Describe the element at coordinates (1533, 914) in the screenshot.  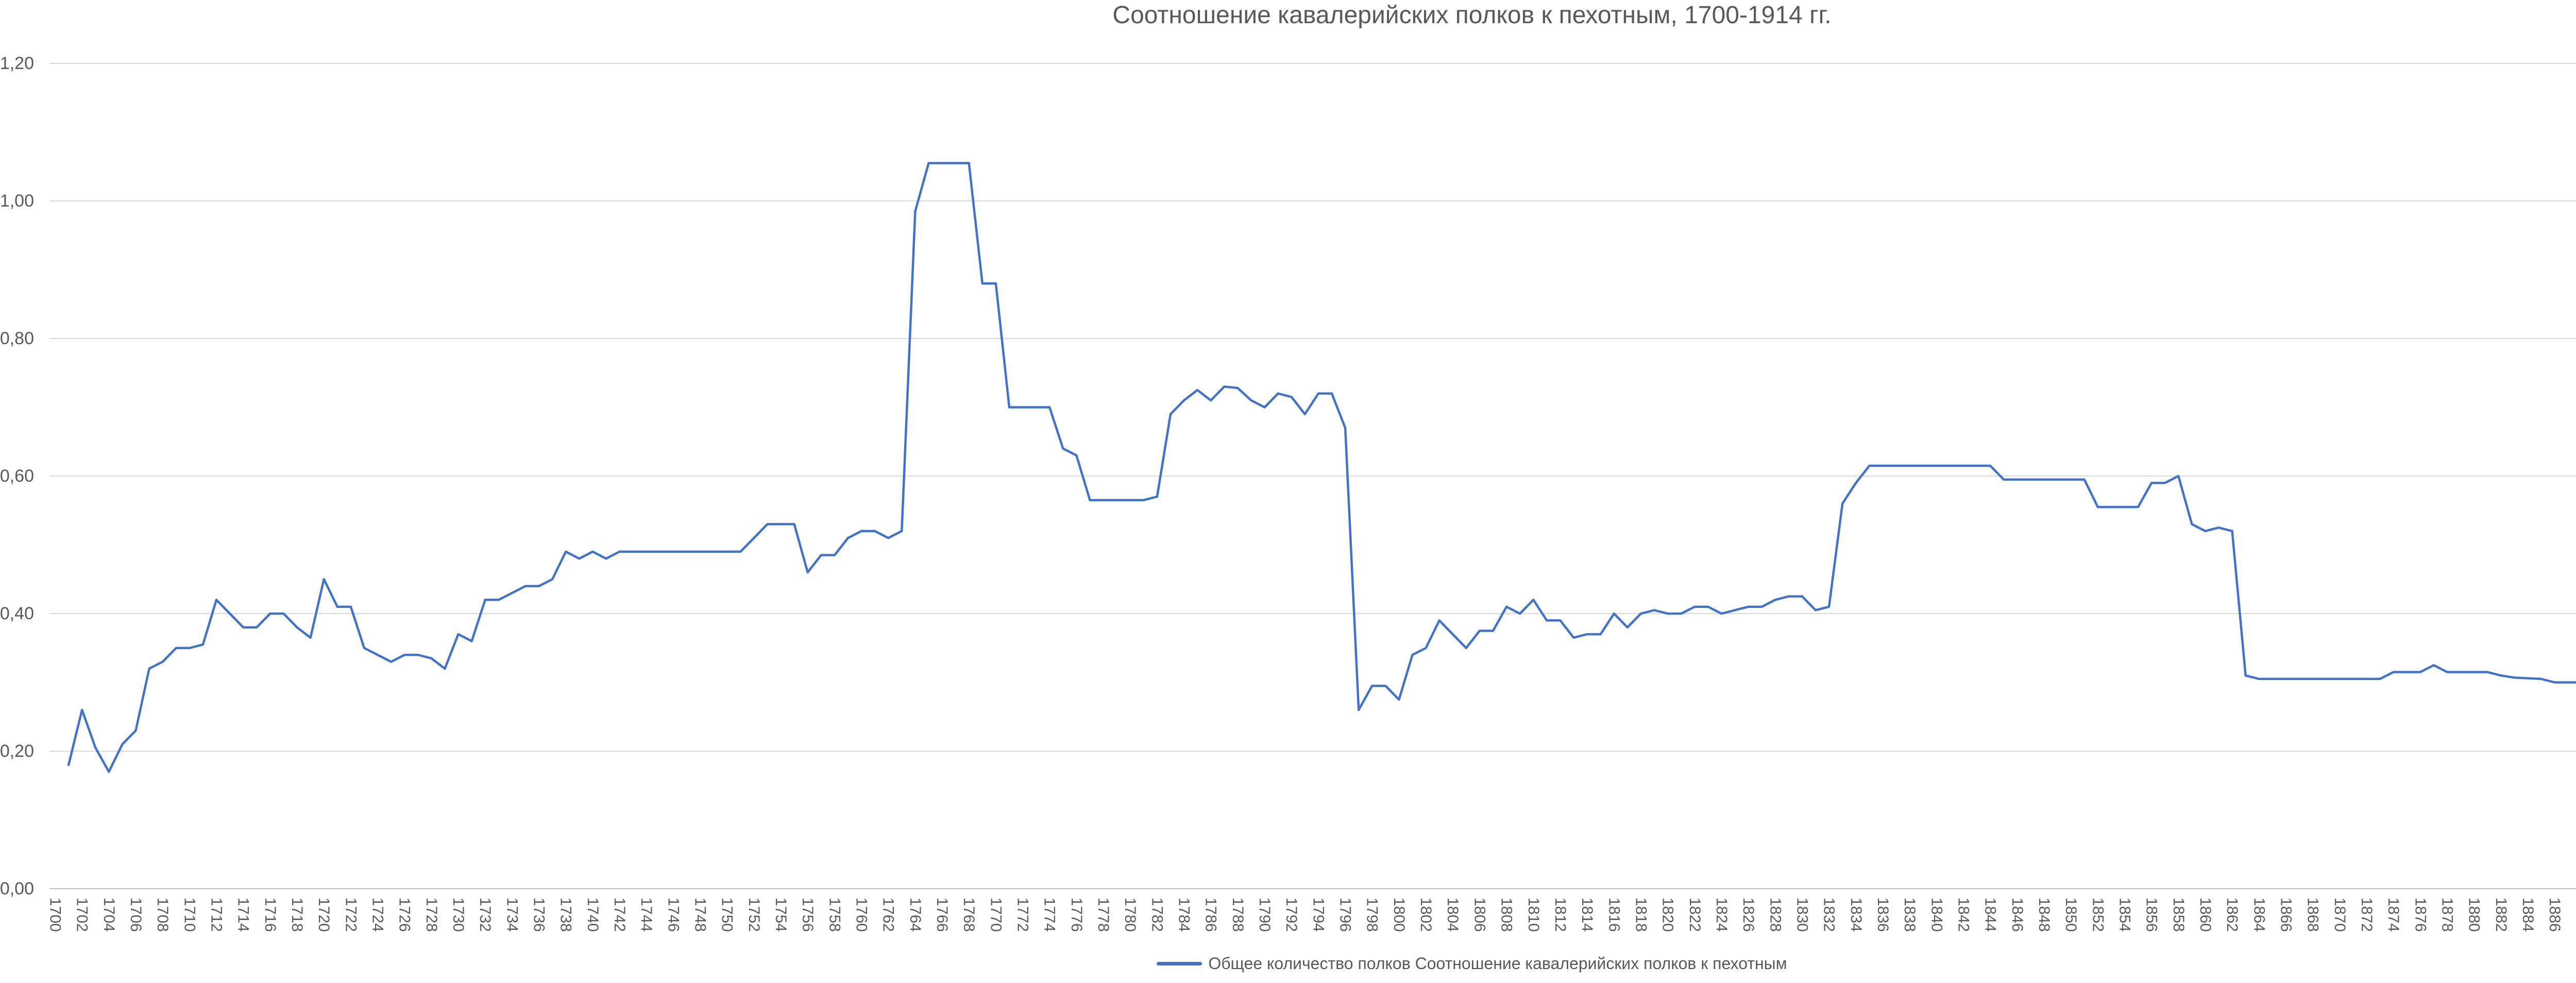
I see `x-axis-tick-label: 1810` at that location.